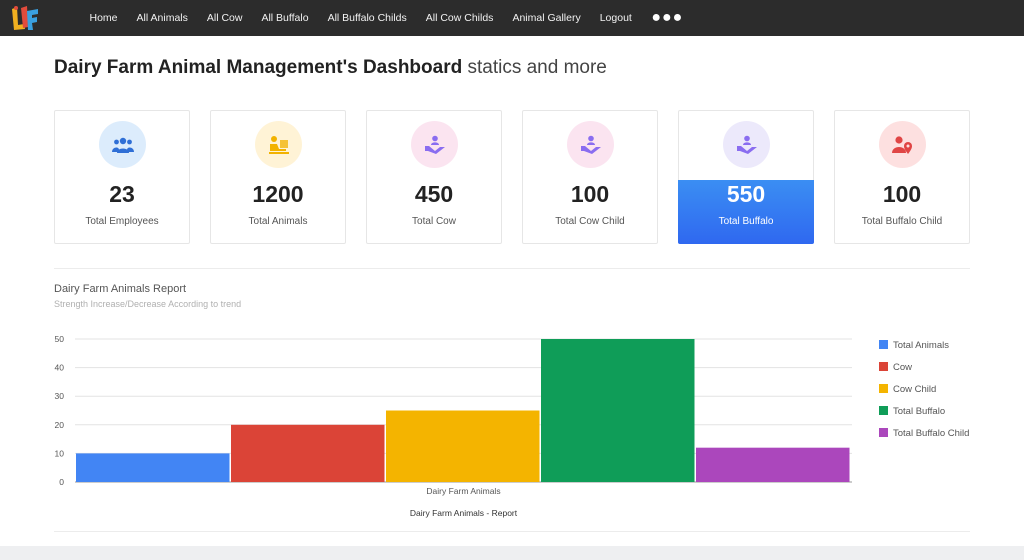 Image resolution: width=1024 pixels, height=560 pixels. Describe the element at coordinates (746, 221) in the screenshot. I see `stat-label: Total Buffalo` at that location.